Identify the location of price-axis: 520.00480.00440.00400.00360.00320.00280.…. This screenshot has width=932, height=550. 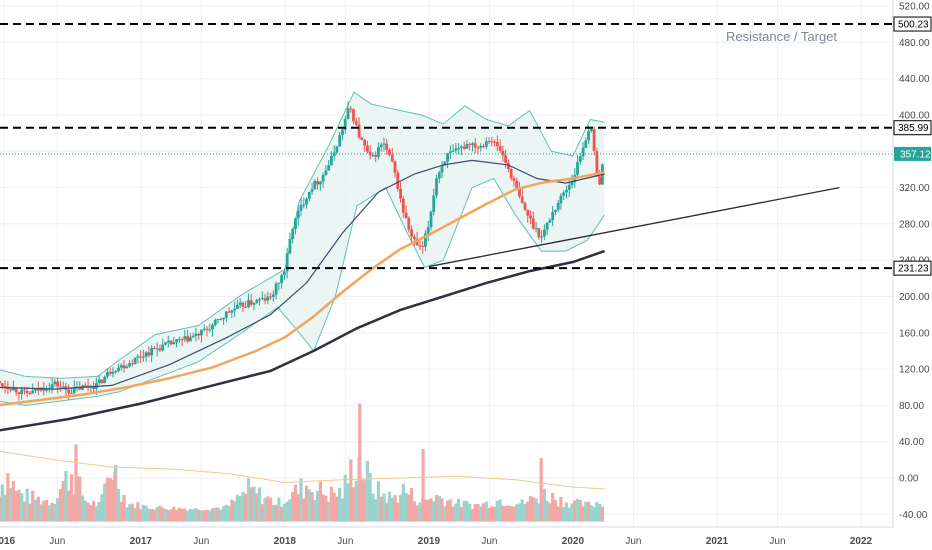
(912, 275).